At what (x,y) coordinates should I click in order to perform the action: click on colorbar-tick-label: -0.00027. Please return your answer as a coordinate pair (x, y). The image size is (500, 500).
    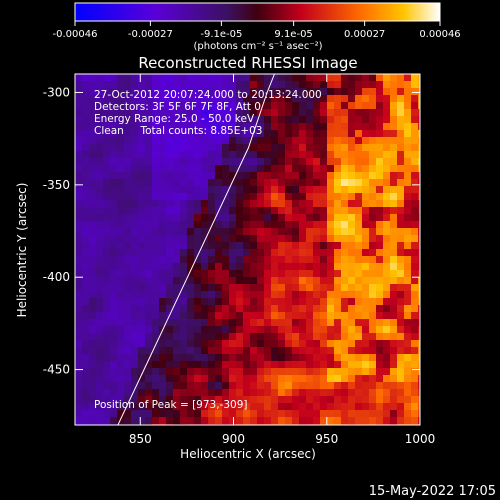
    Looking at the image, I should click on (150, 34).